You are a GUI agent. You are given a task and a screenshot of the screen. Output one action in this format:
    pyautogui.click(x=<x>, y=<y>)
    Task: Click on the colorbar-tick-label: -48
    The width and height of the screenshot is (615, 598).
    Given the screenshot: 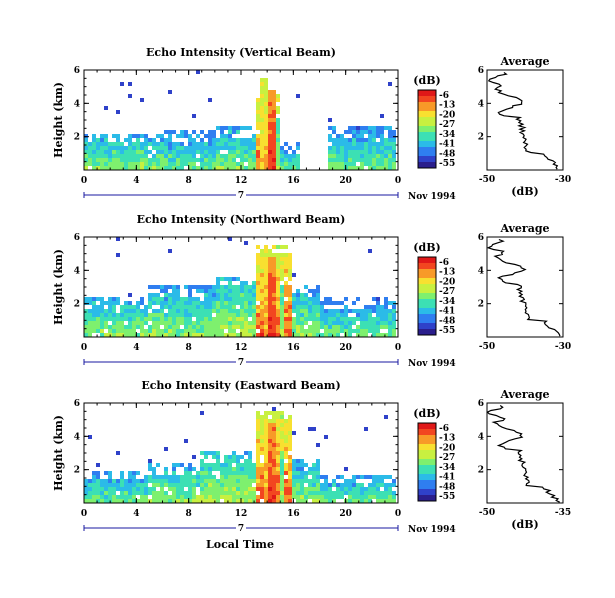 What is the action you would take?
    pyautogui.click(x=447, y=487)
    